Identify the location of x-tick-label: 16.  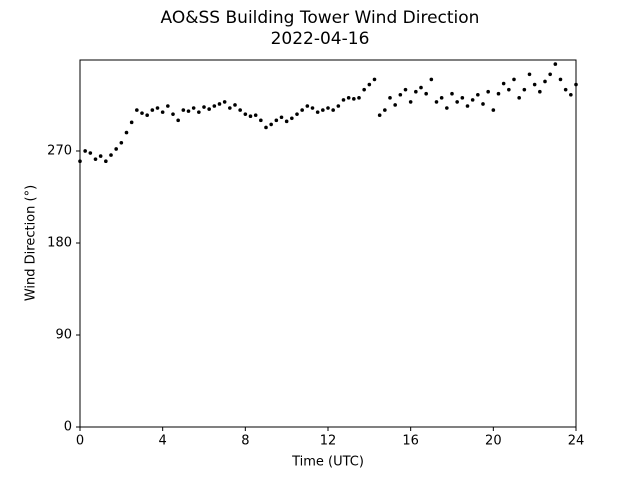
(410, 441).